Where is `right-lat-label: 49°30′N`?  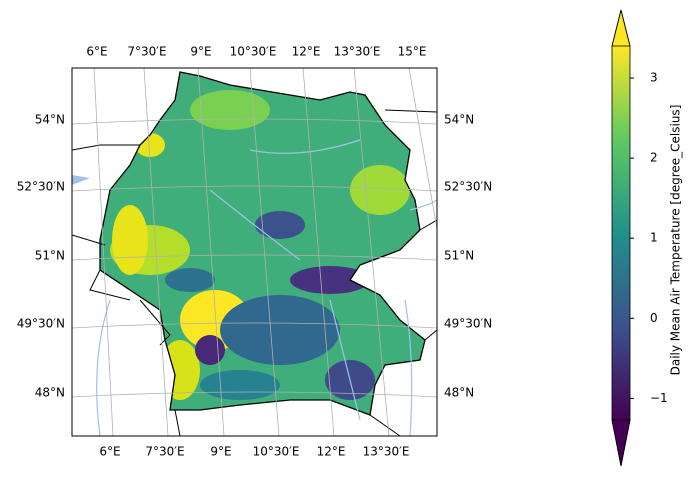
right-lat-label: 49°30′N is located at coordinates (468, 324).